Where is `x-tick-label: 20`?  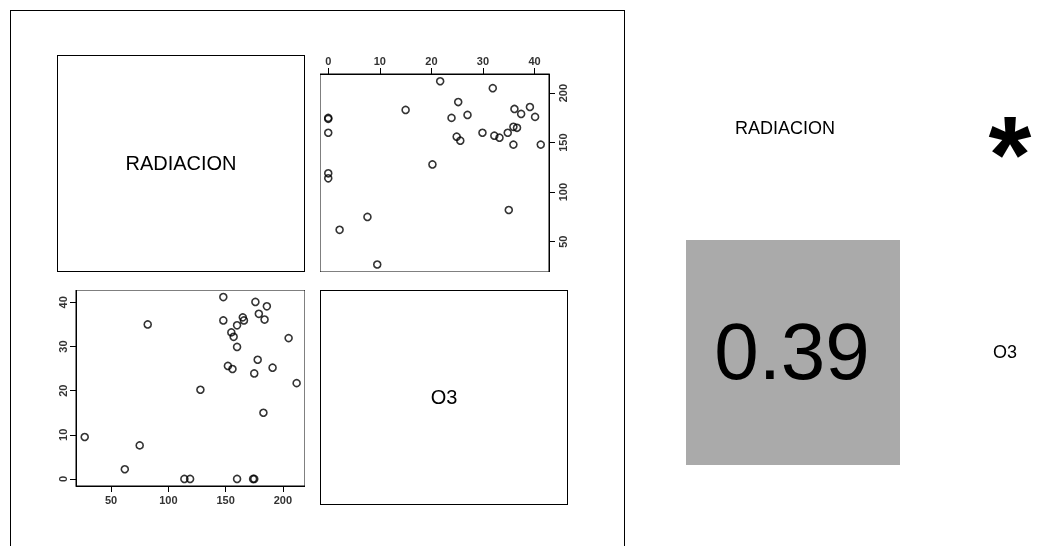 x-tick-label: 20 is located at coordinates (431, 60).